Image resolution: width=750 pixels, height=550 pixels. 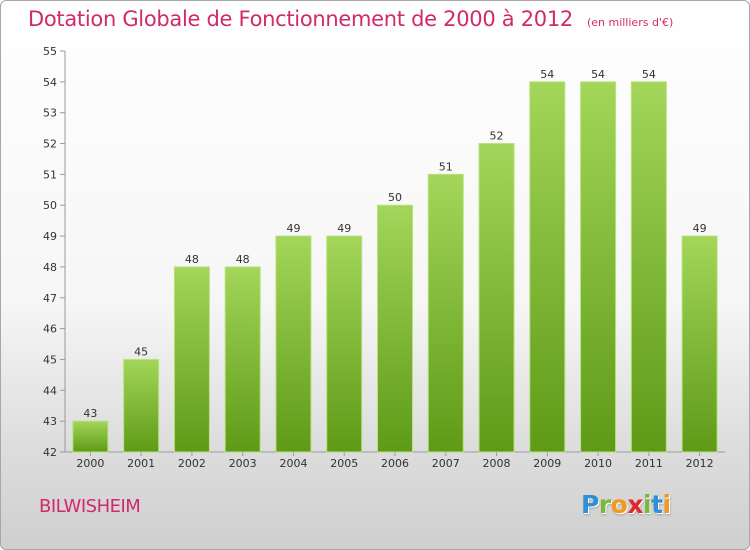 What do you see at coordinates (90, 463) in the screenshot?
I see `x-tick-label: 2000` at bounding box center [90, 463].